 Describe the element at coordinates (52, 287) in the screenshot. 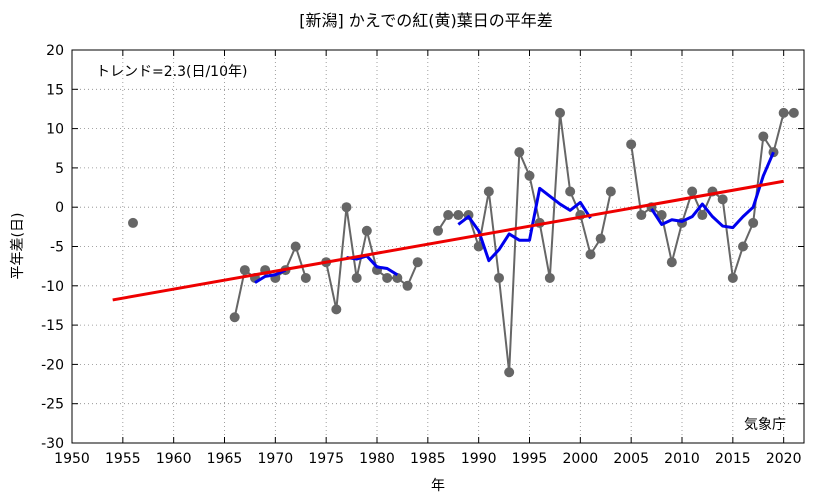

I see `y-tick-label: -10` at that location.